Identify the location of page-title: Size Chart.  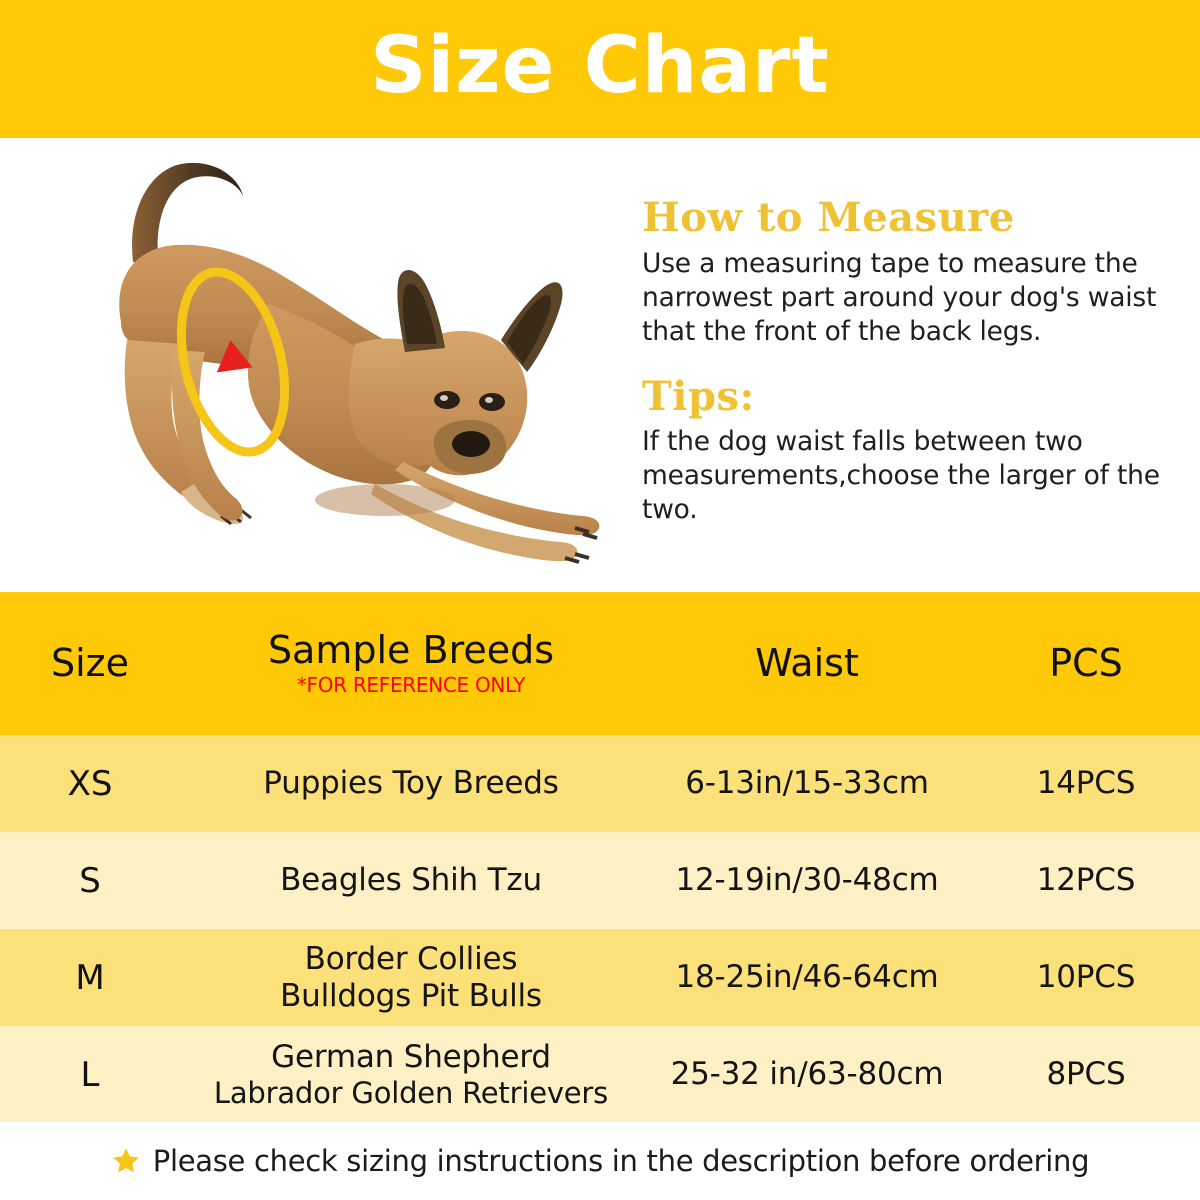
(600, 66).